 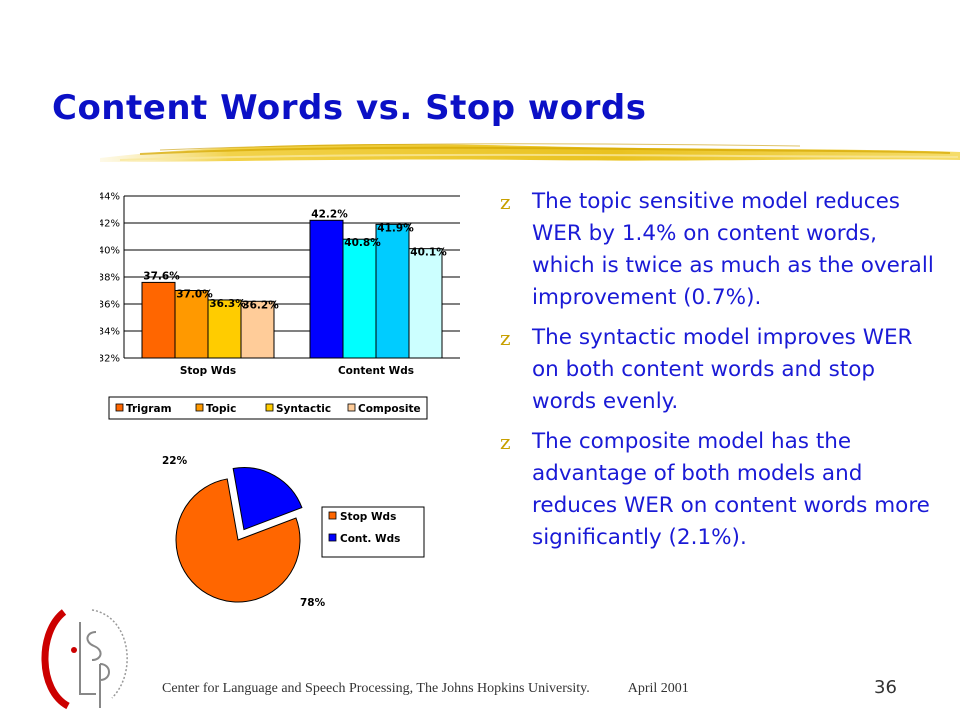 What do you see at coordinates (149, 409) in the screenshot?
I see `legend-label: Trigram` at bounding box center [149, 409].